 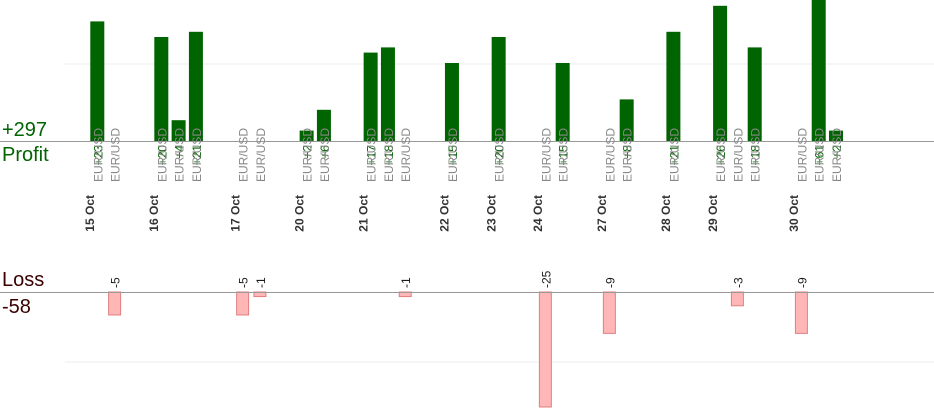 I want to click on date-label: 20 Oct, so click(x=299, y=213).